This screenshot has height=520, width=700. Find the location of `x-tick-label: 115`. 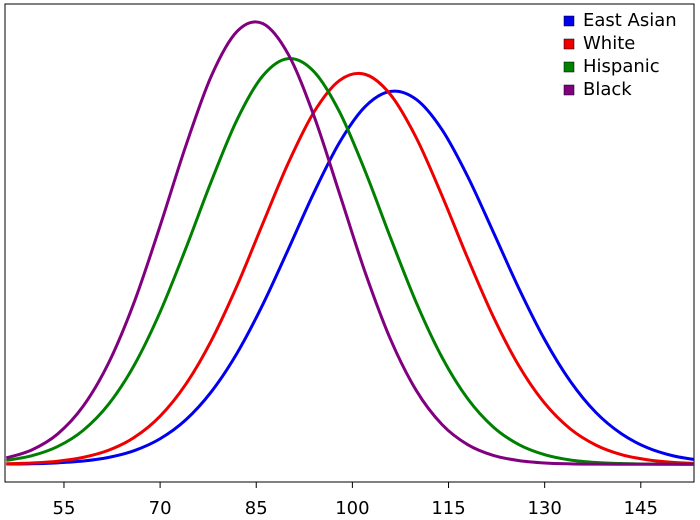

x-tick-label: 115 is located at coordinates (448, 508).